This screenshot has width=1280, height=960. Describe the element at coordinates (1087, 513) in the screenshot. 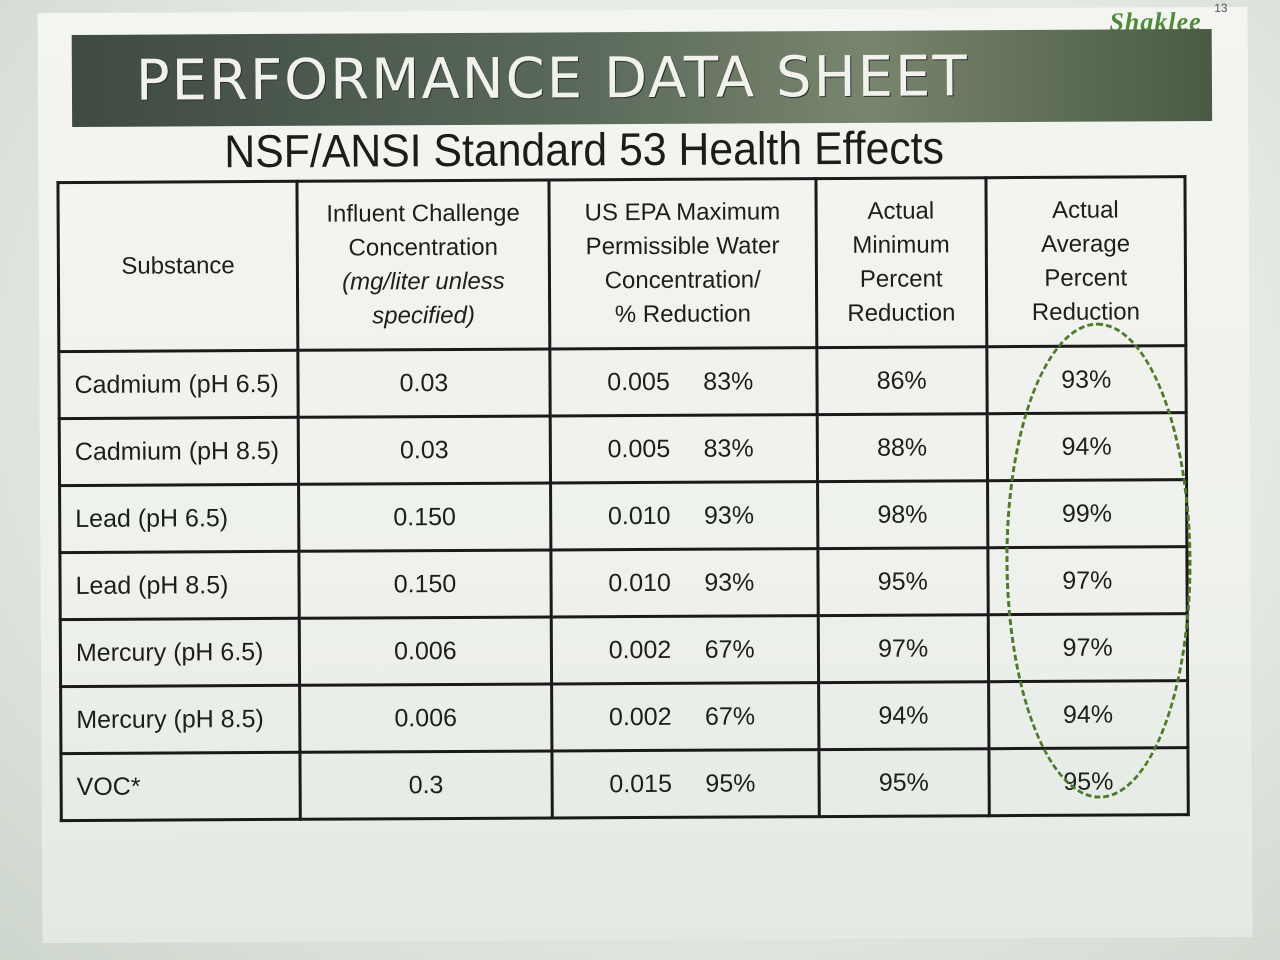

I see `cell-avg: 99%` at that location.